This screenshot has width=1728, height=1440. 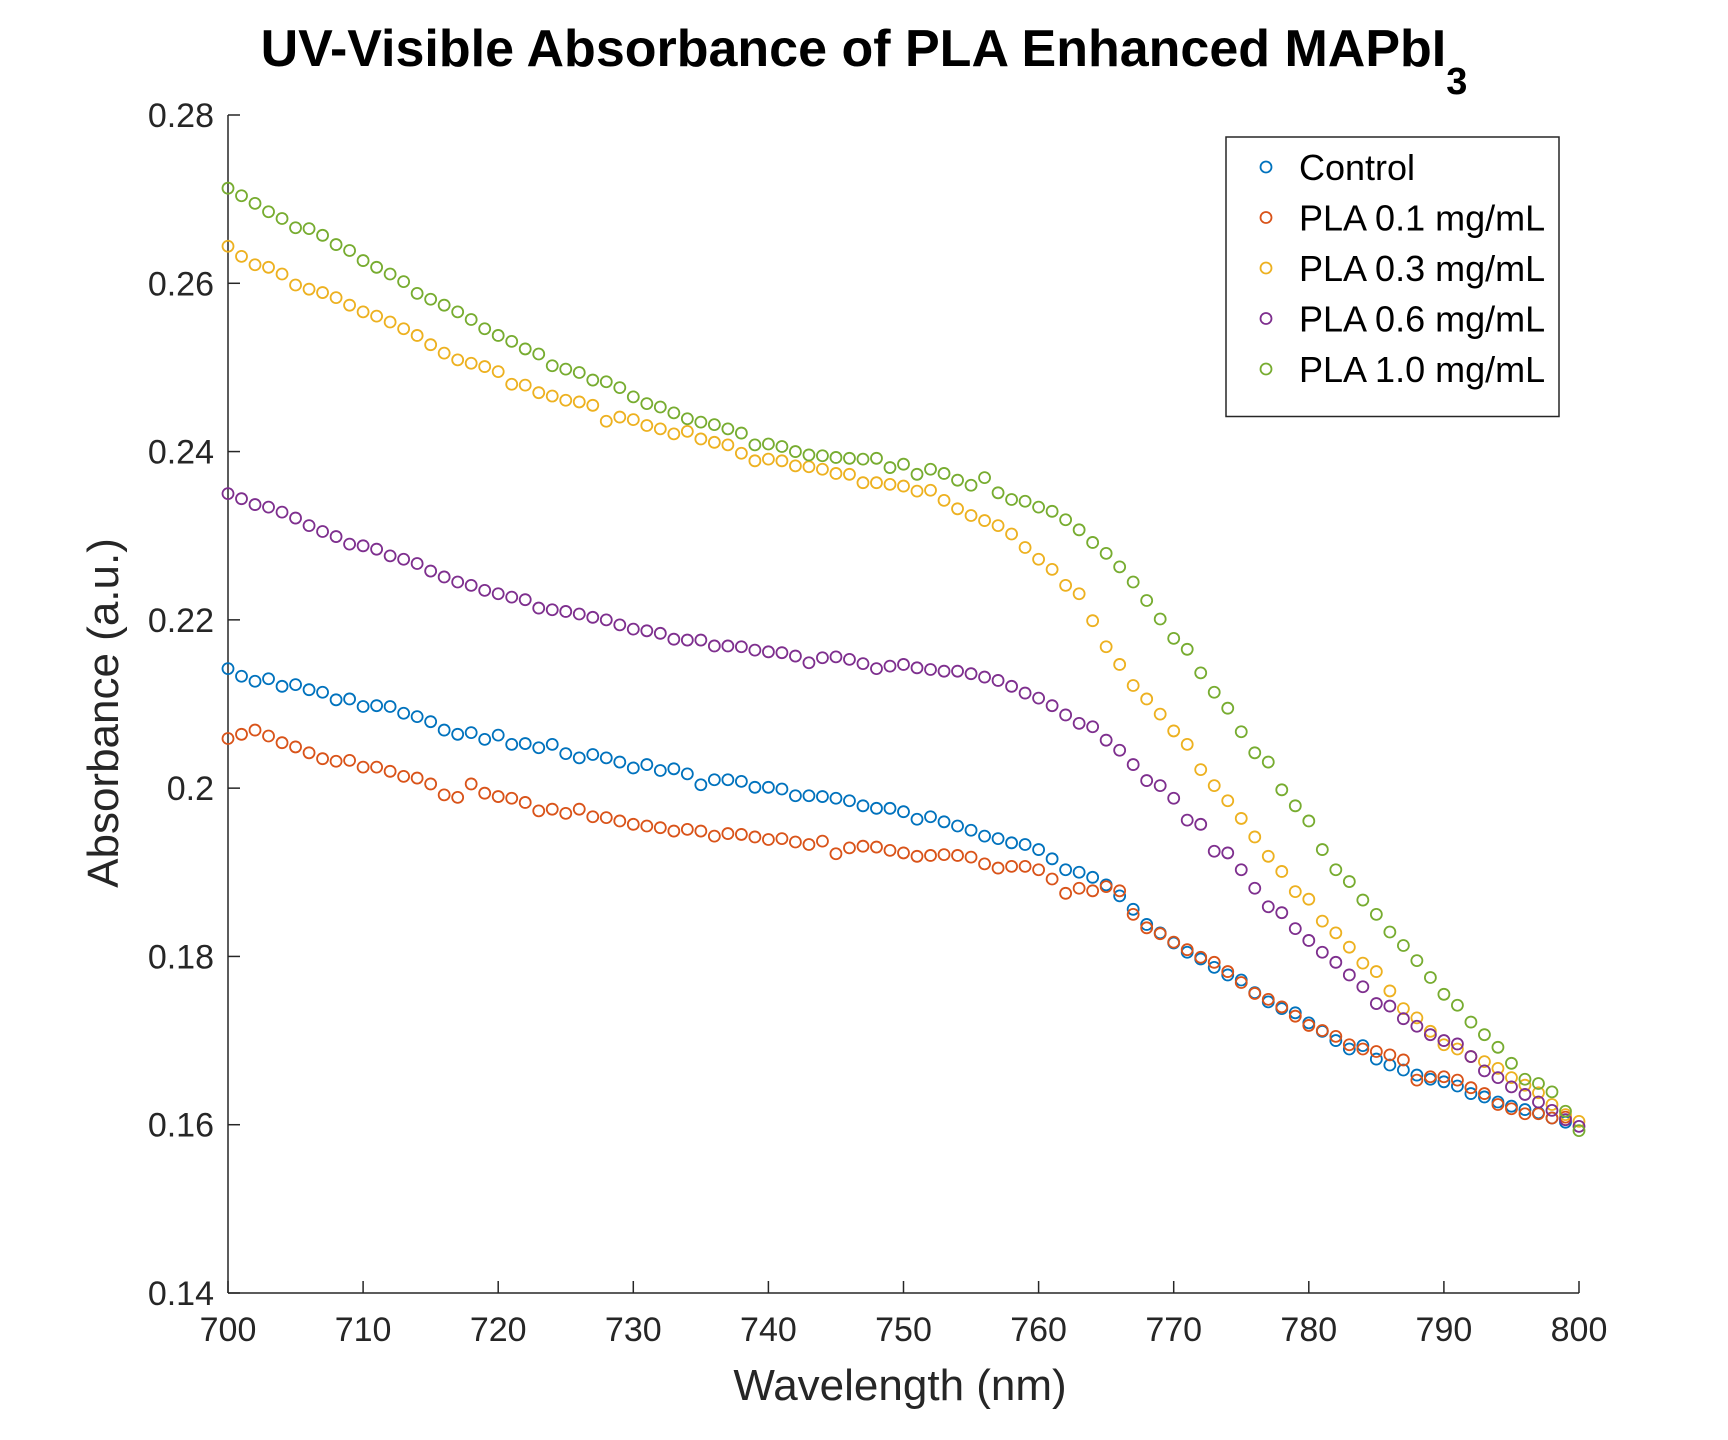 What do you see at coordinates (498, 1330) in the screenshot?
I see `x-tick-label: 720` at bounding box center [498, 1330].